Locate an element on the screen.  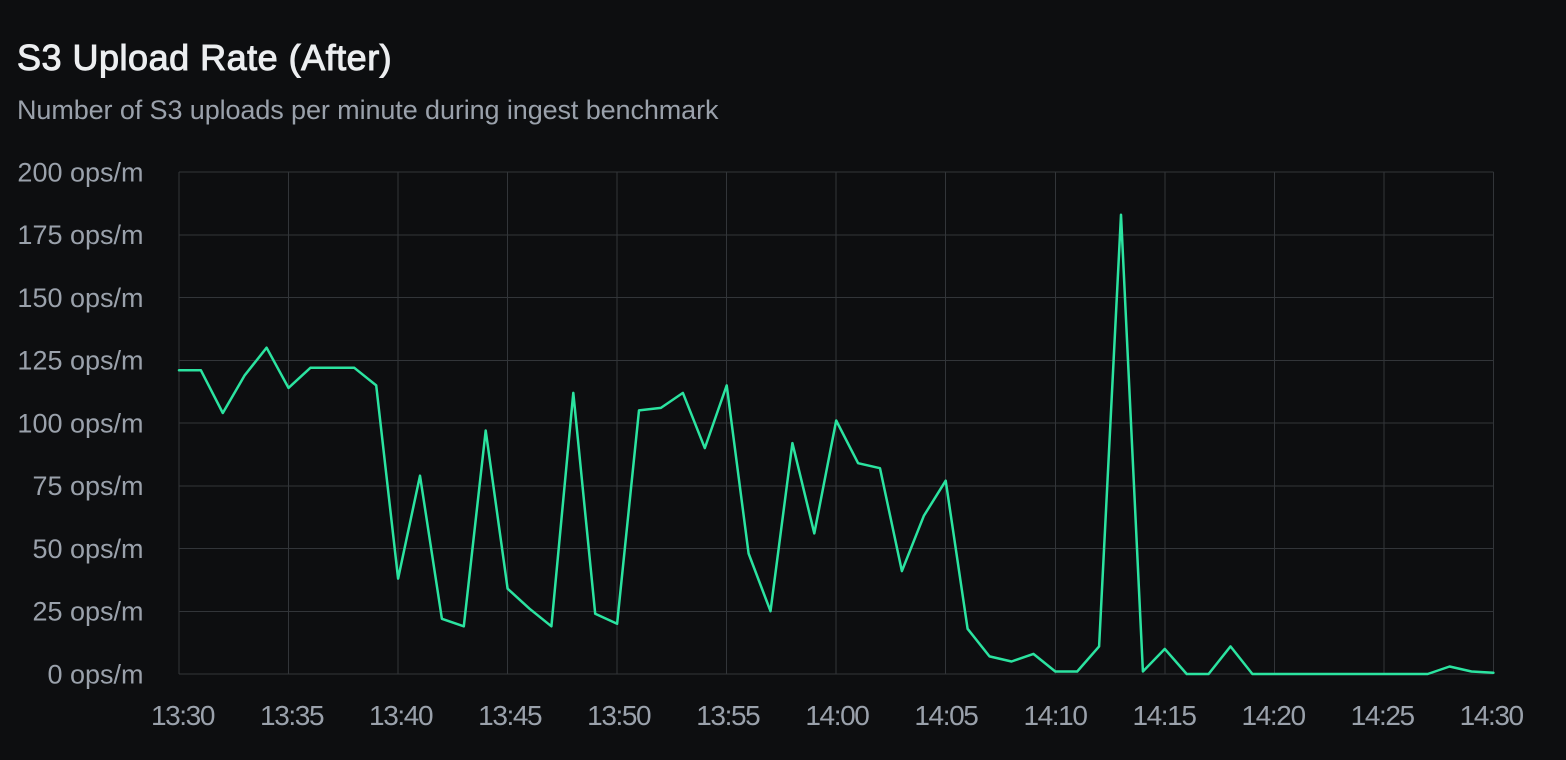
svg-text: 13:30 is located at coordinates (183, 715).